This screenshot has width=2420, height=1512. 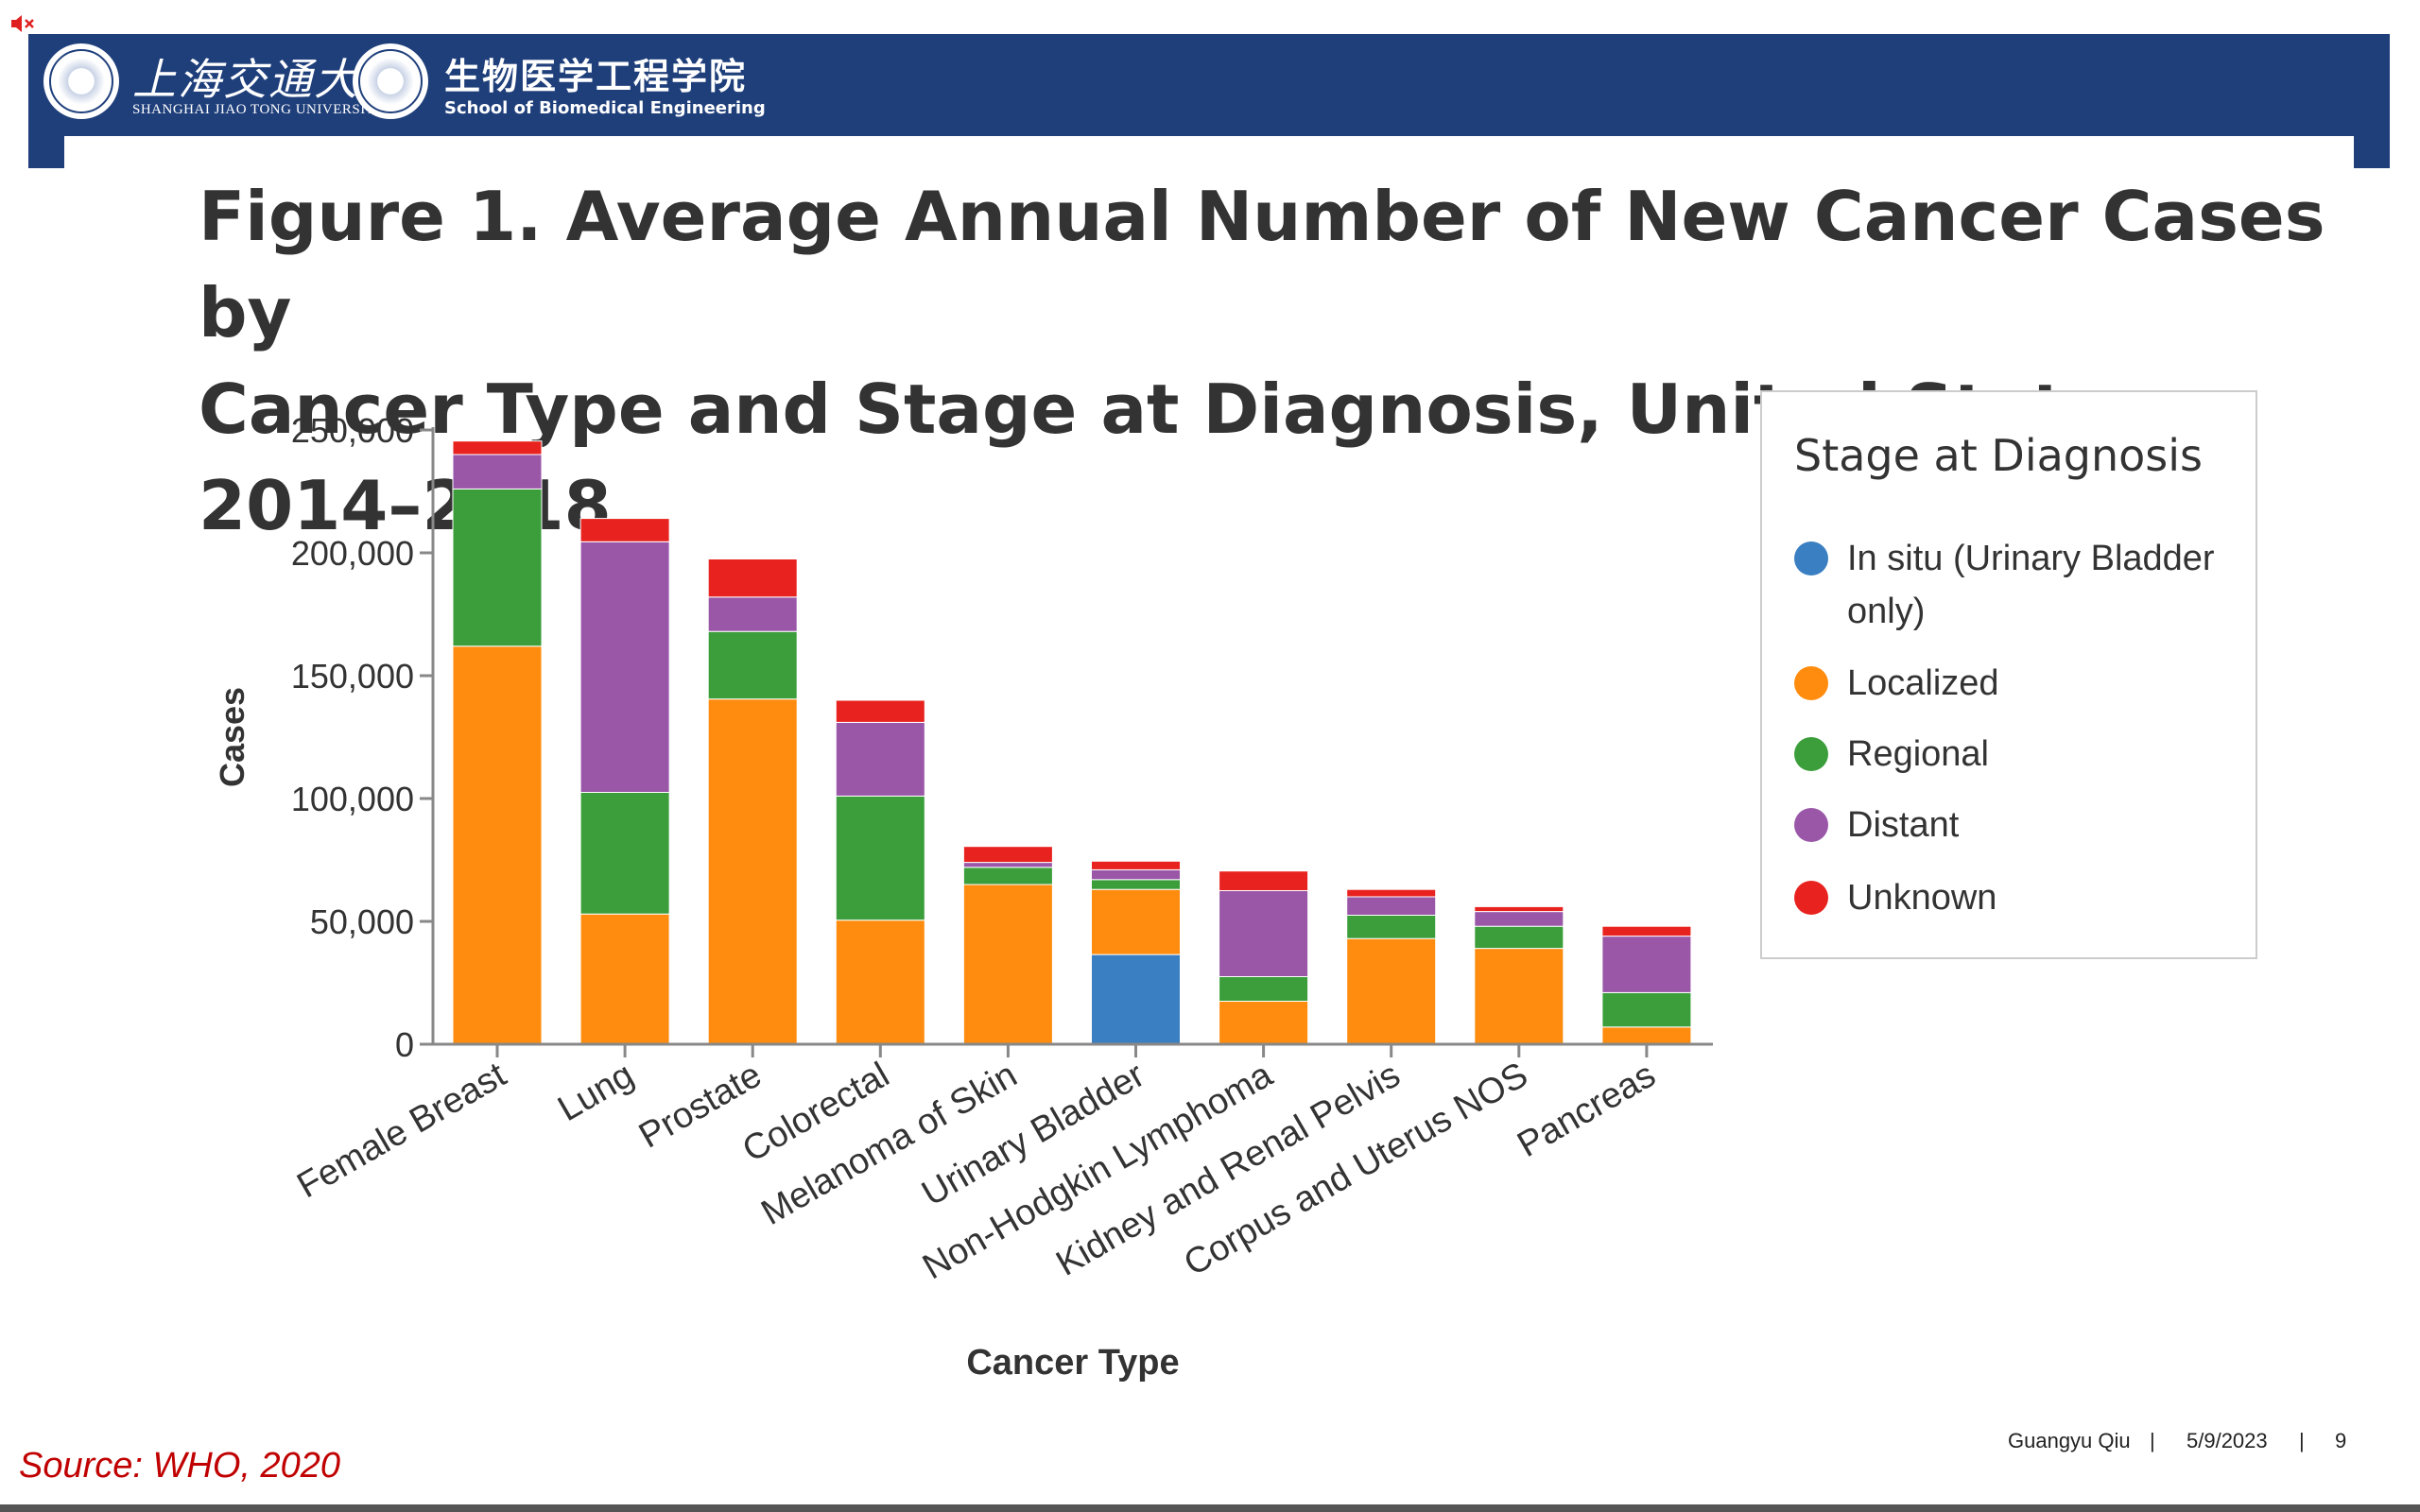 What do you see at coordinates (2016, 683) in the screenshot?
I see `legend-item-localized: Localized` at bounding box center [2016, 683].